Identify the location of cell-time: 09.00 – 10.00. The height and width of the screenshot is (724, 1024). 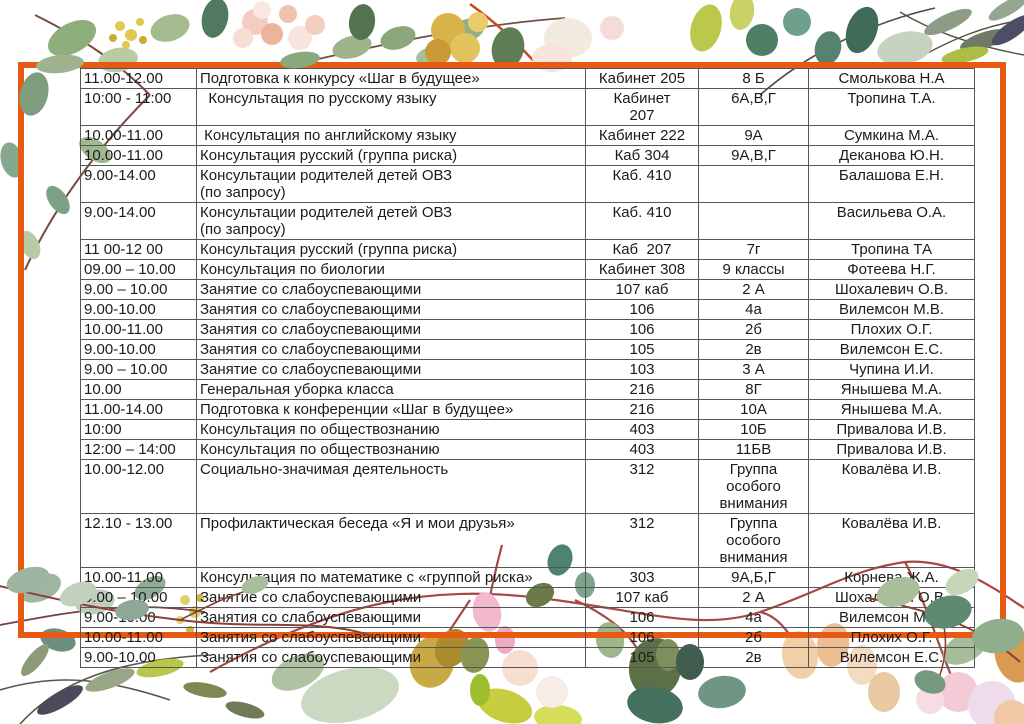
(138, 269).